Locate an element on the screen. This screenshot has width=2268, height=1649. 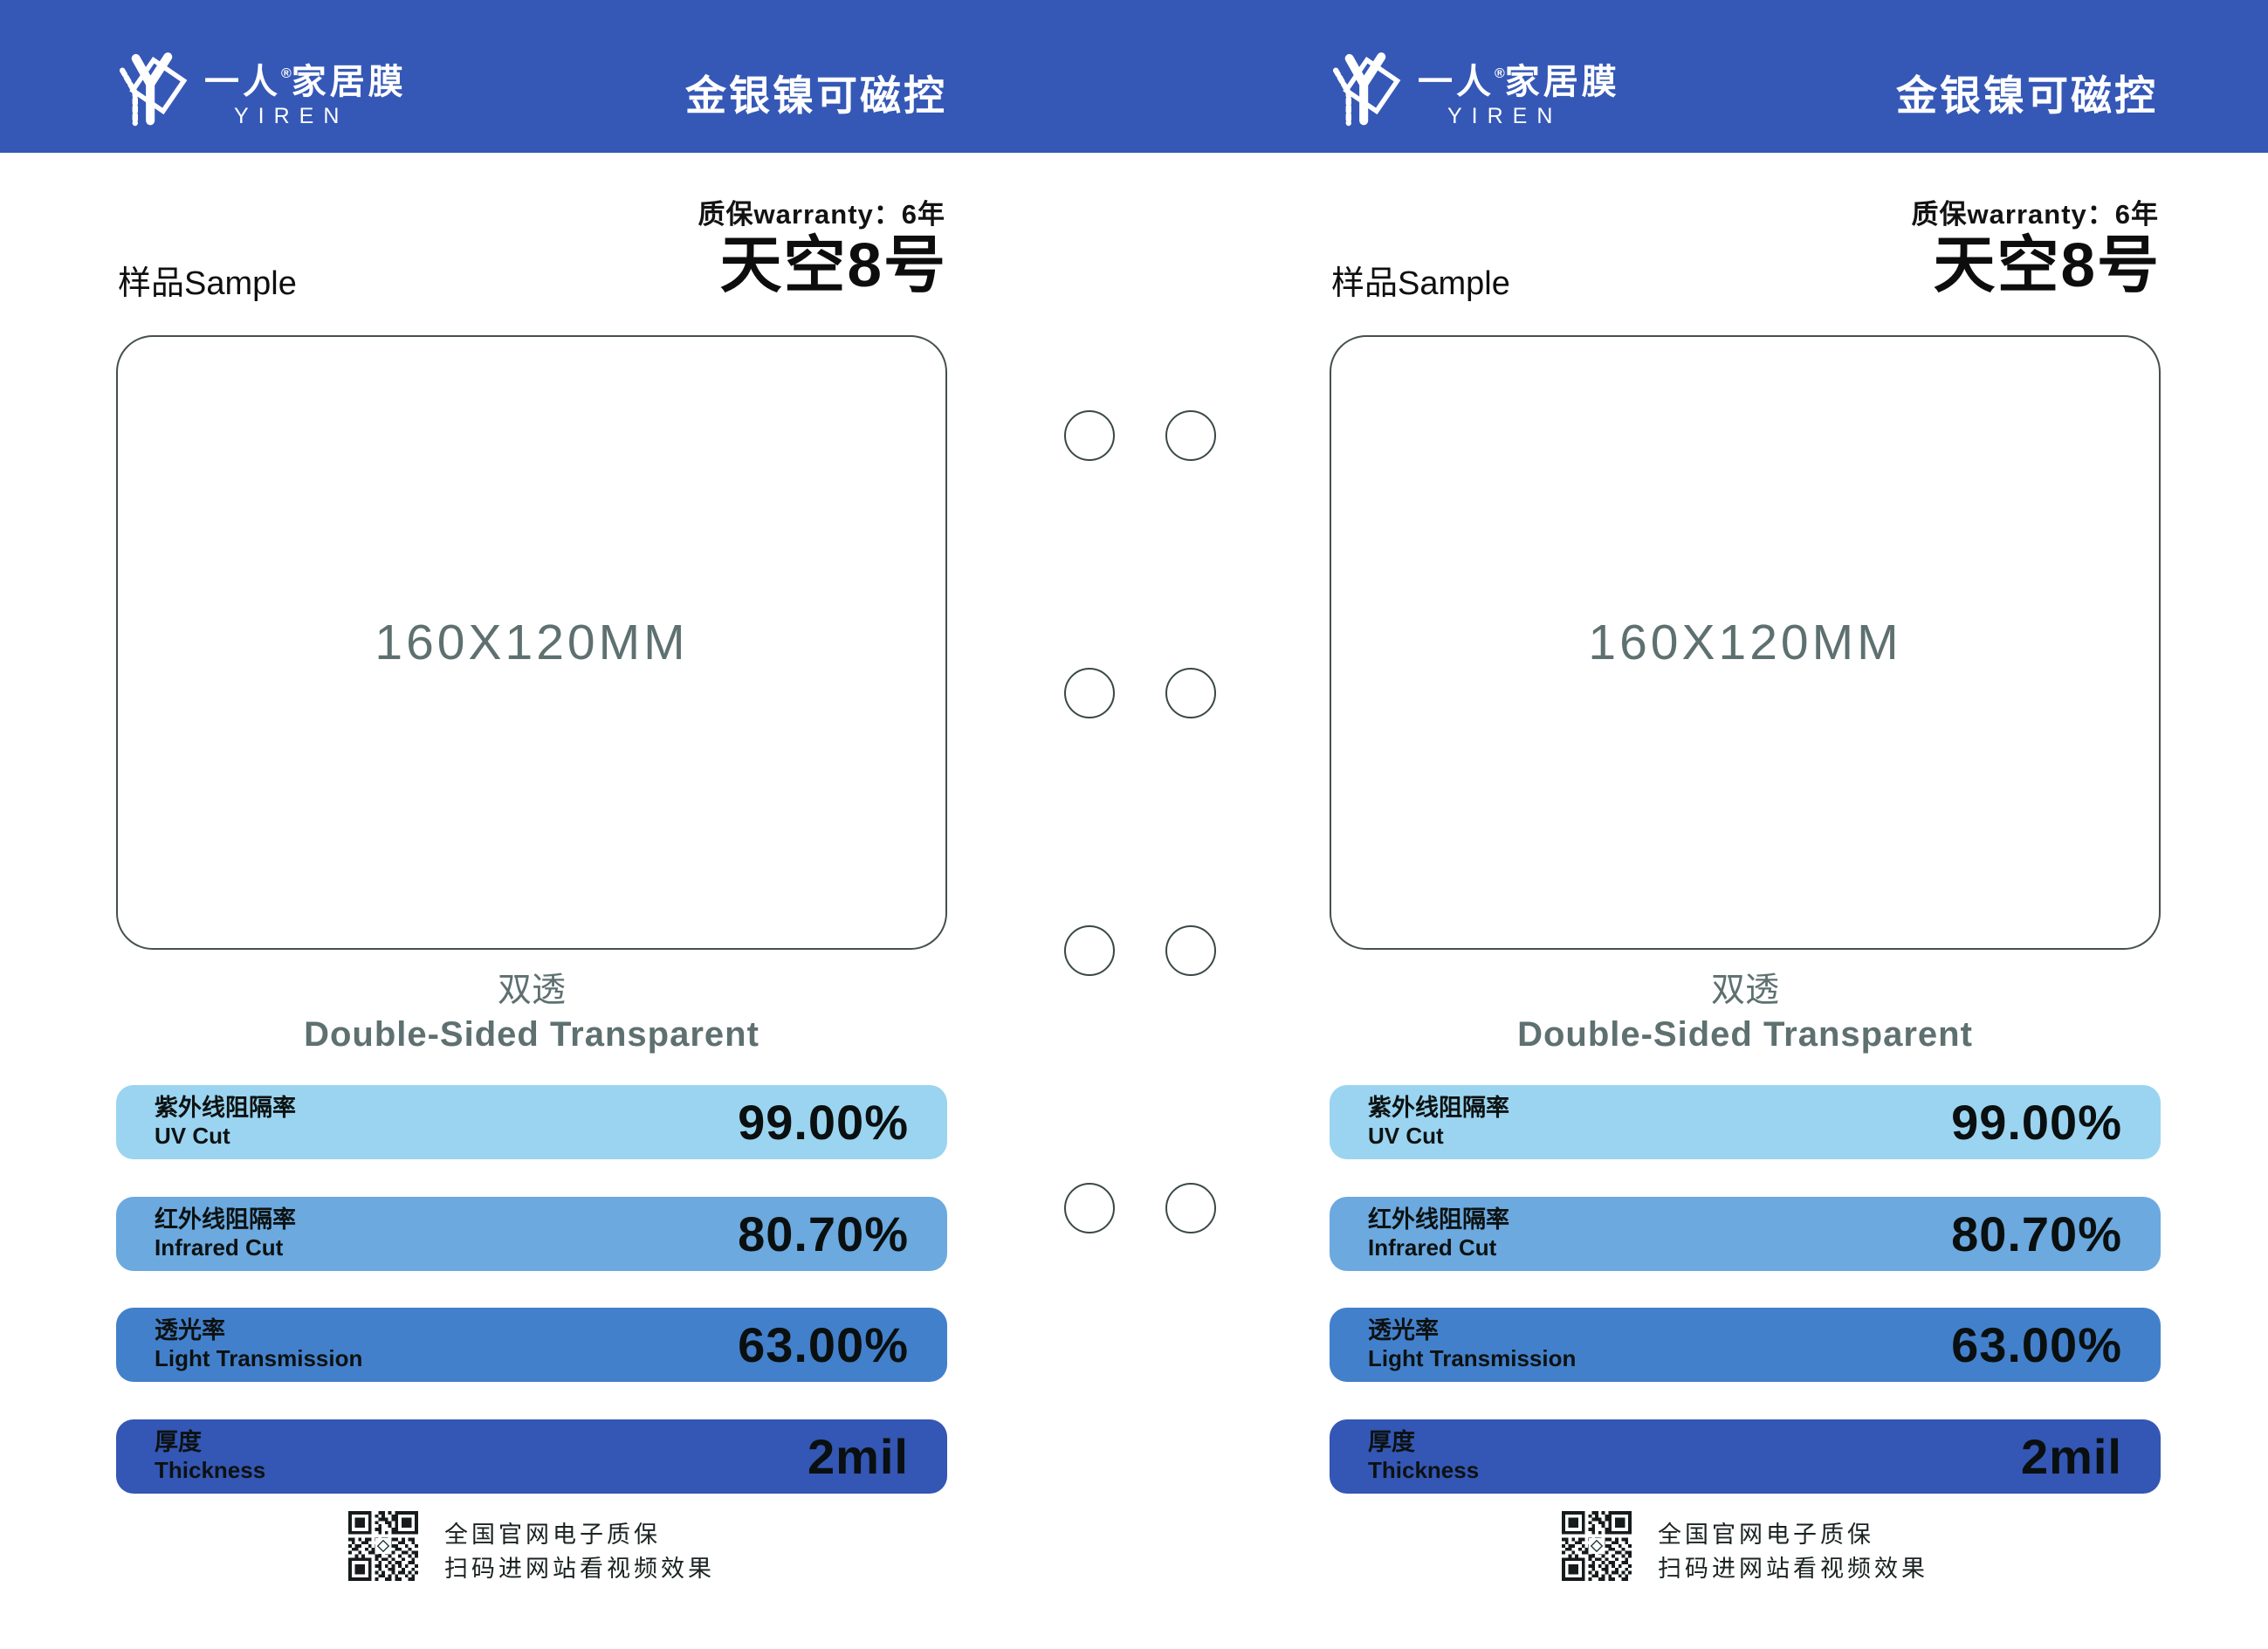
header-band: 一人®家居膜 YIREN 金银镍可磁控 一人®家居膜 YIREN 金银镍可磁控 is located at coordinates (1134, 76).